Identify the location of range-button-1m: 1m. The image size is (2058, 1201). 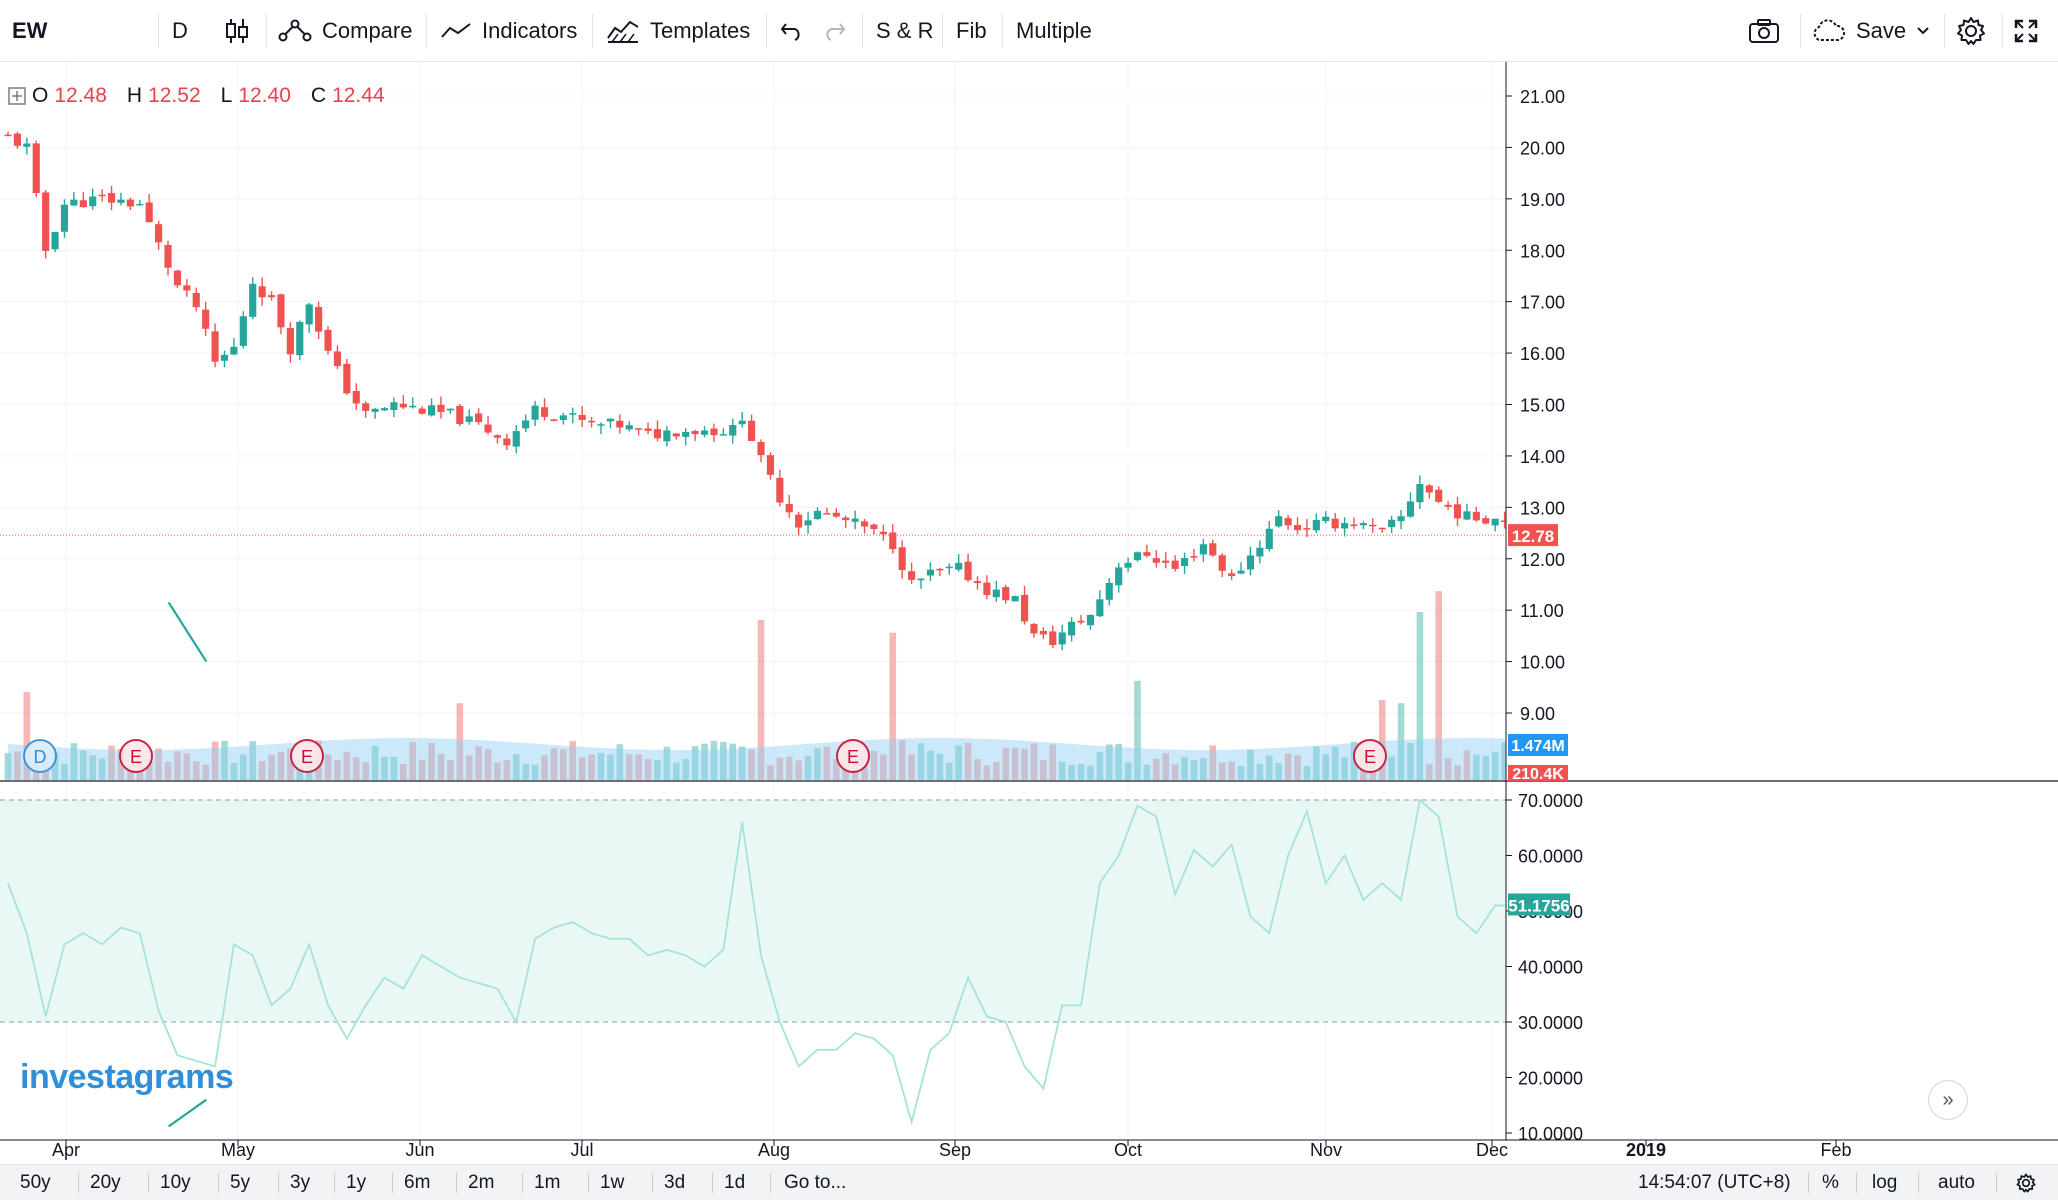
(547, 1182).